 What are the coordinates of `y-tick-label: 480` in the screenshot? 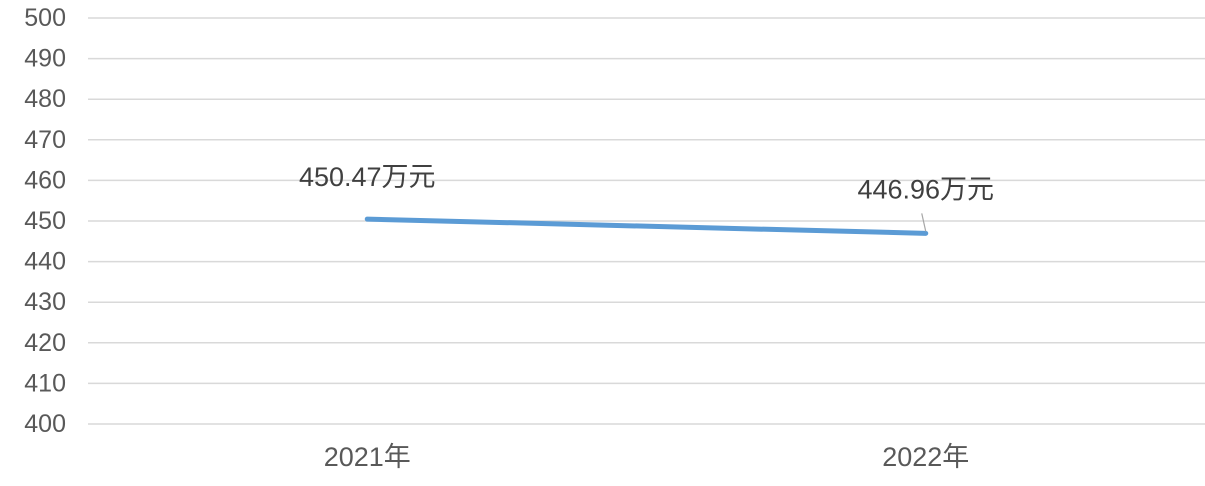 It's located at (45, 99).